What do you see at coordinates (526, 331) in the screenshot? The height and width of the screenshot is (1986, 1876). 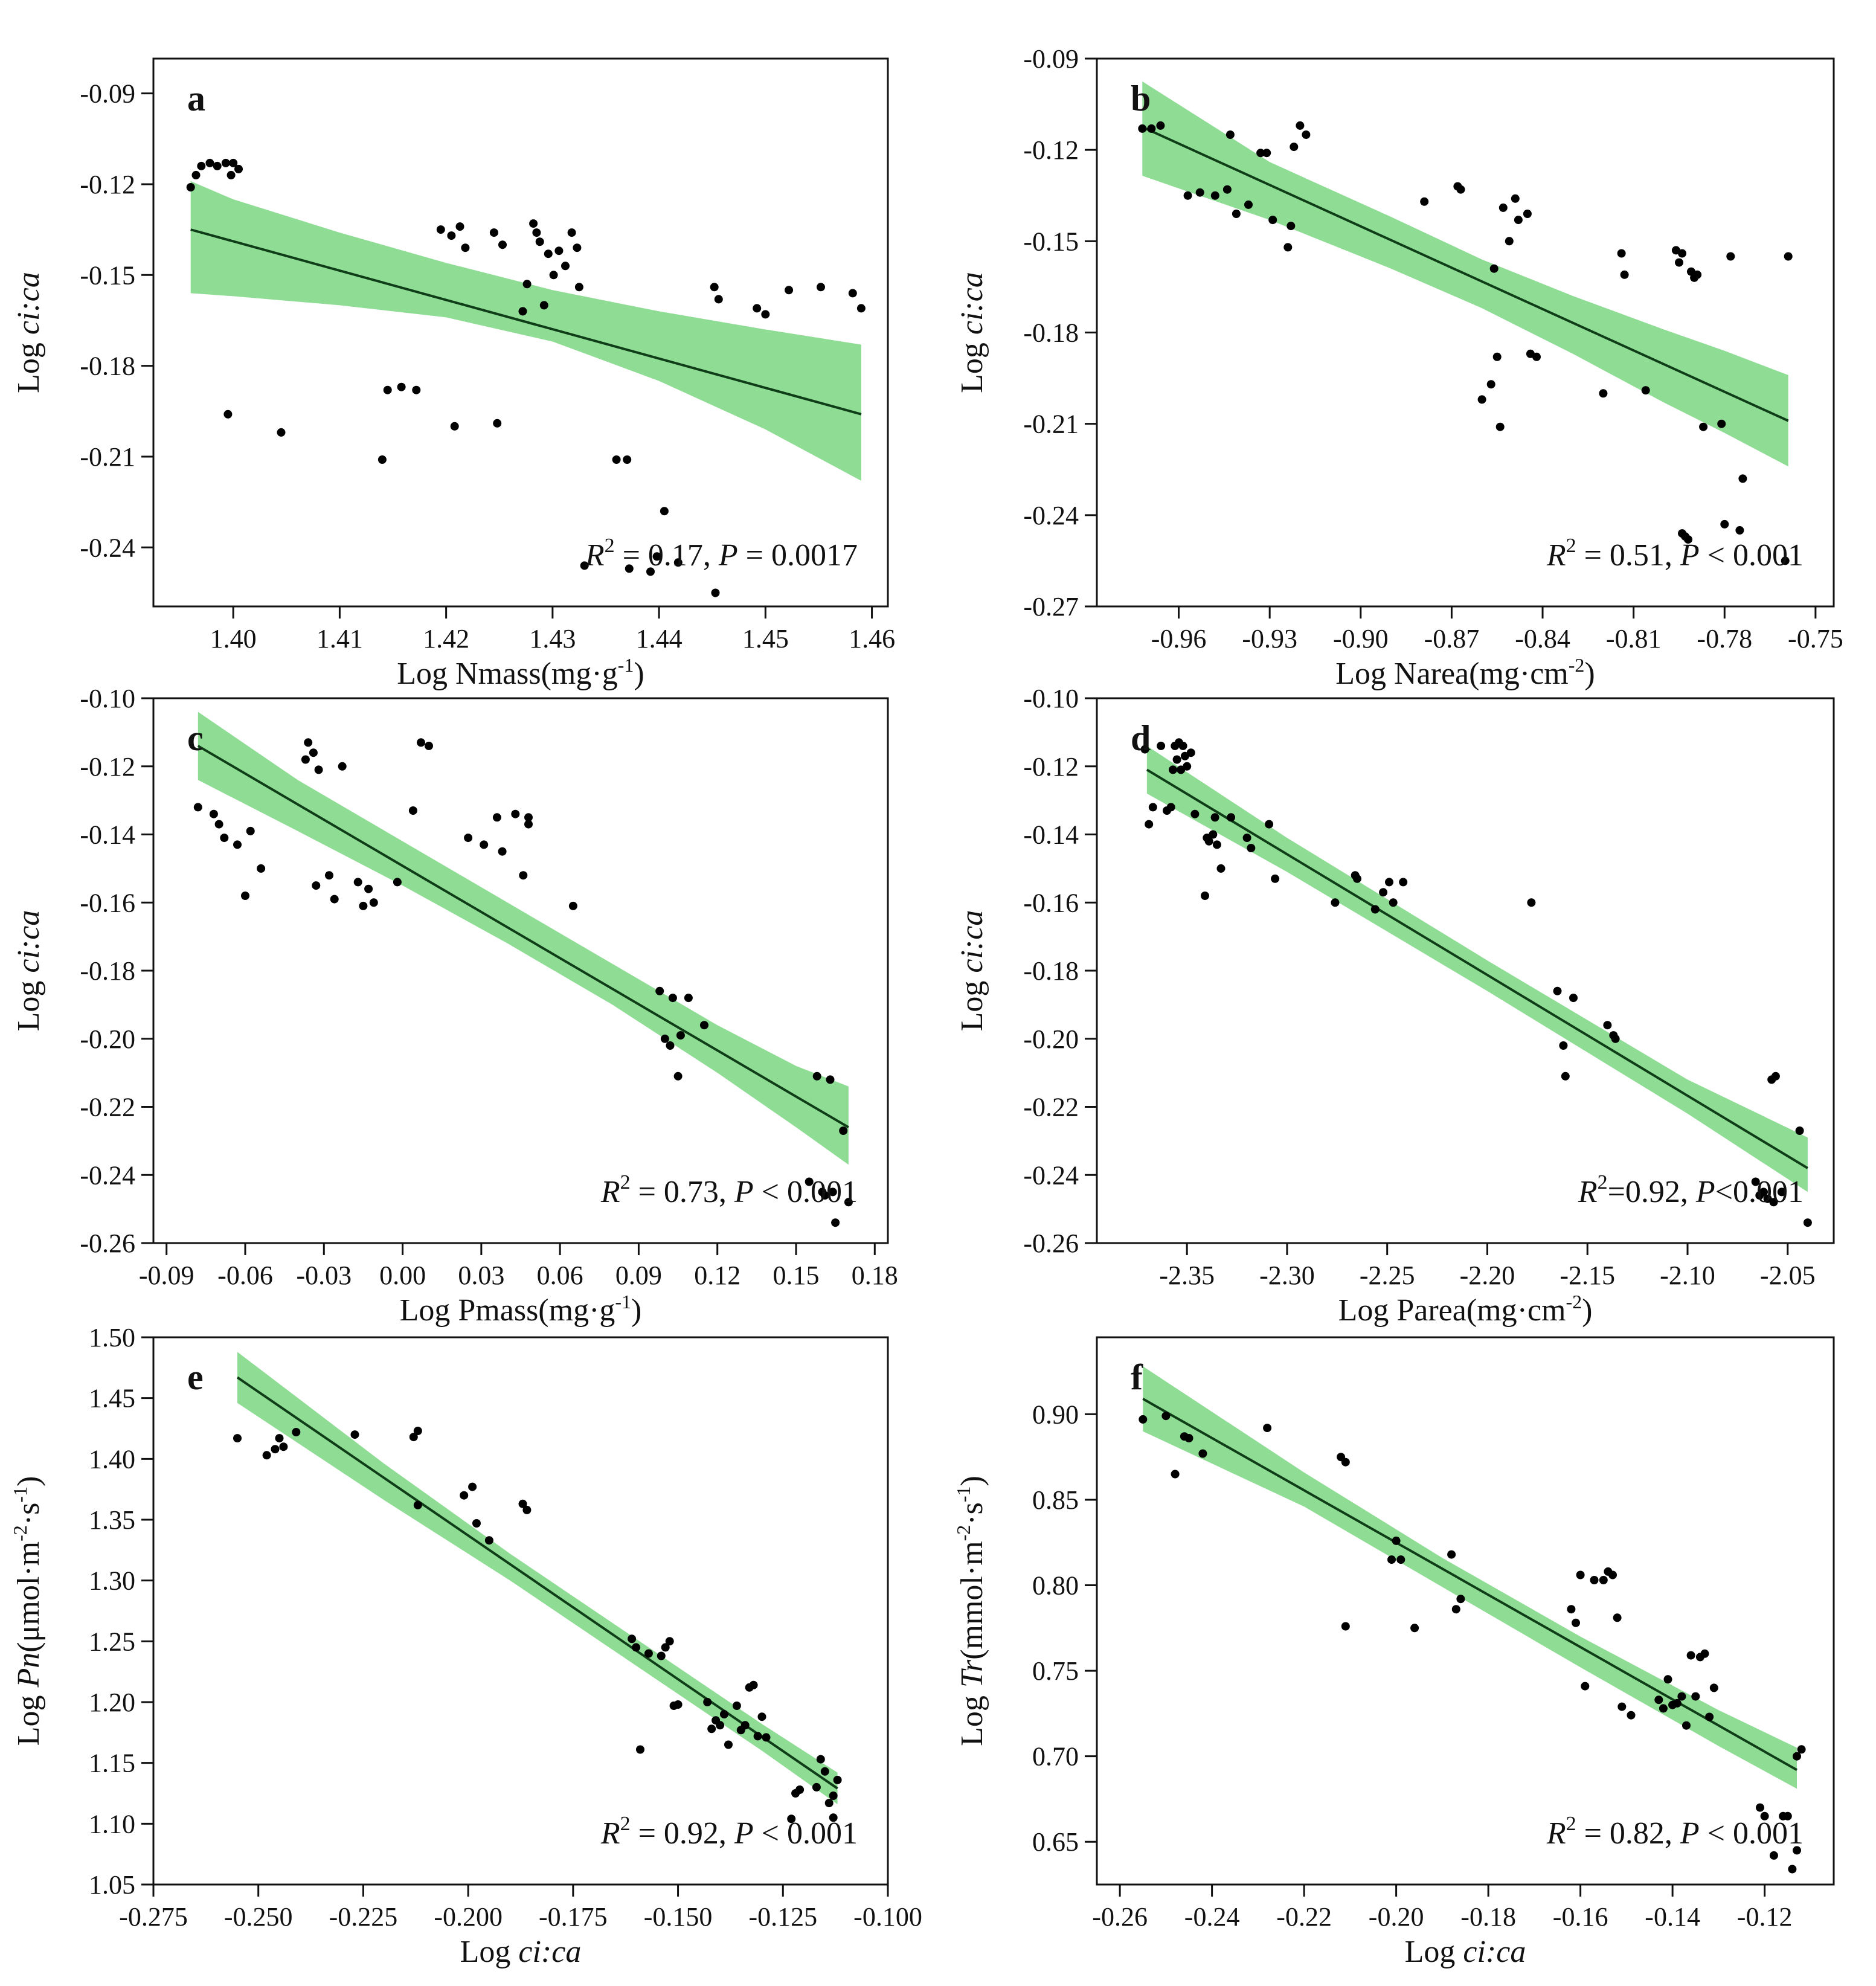 I see `confidence-band` at bounding box center [526, 331].